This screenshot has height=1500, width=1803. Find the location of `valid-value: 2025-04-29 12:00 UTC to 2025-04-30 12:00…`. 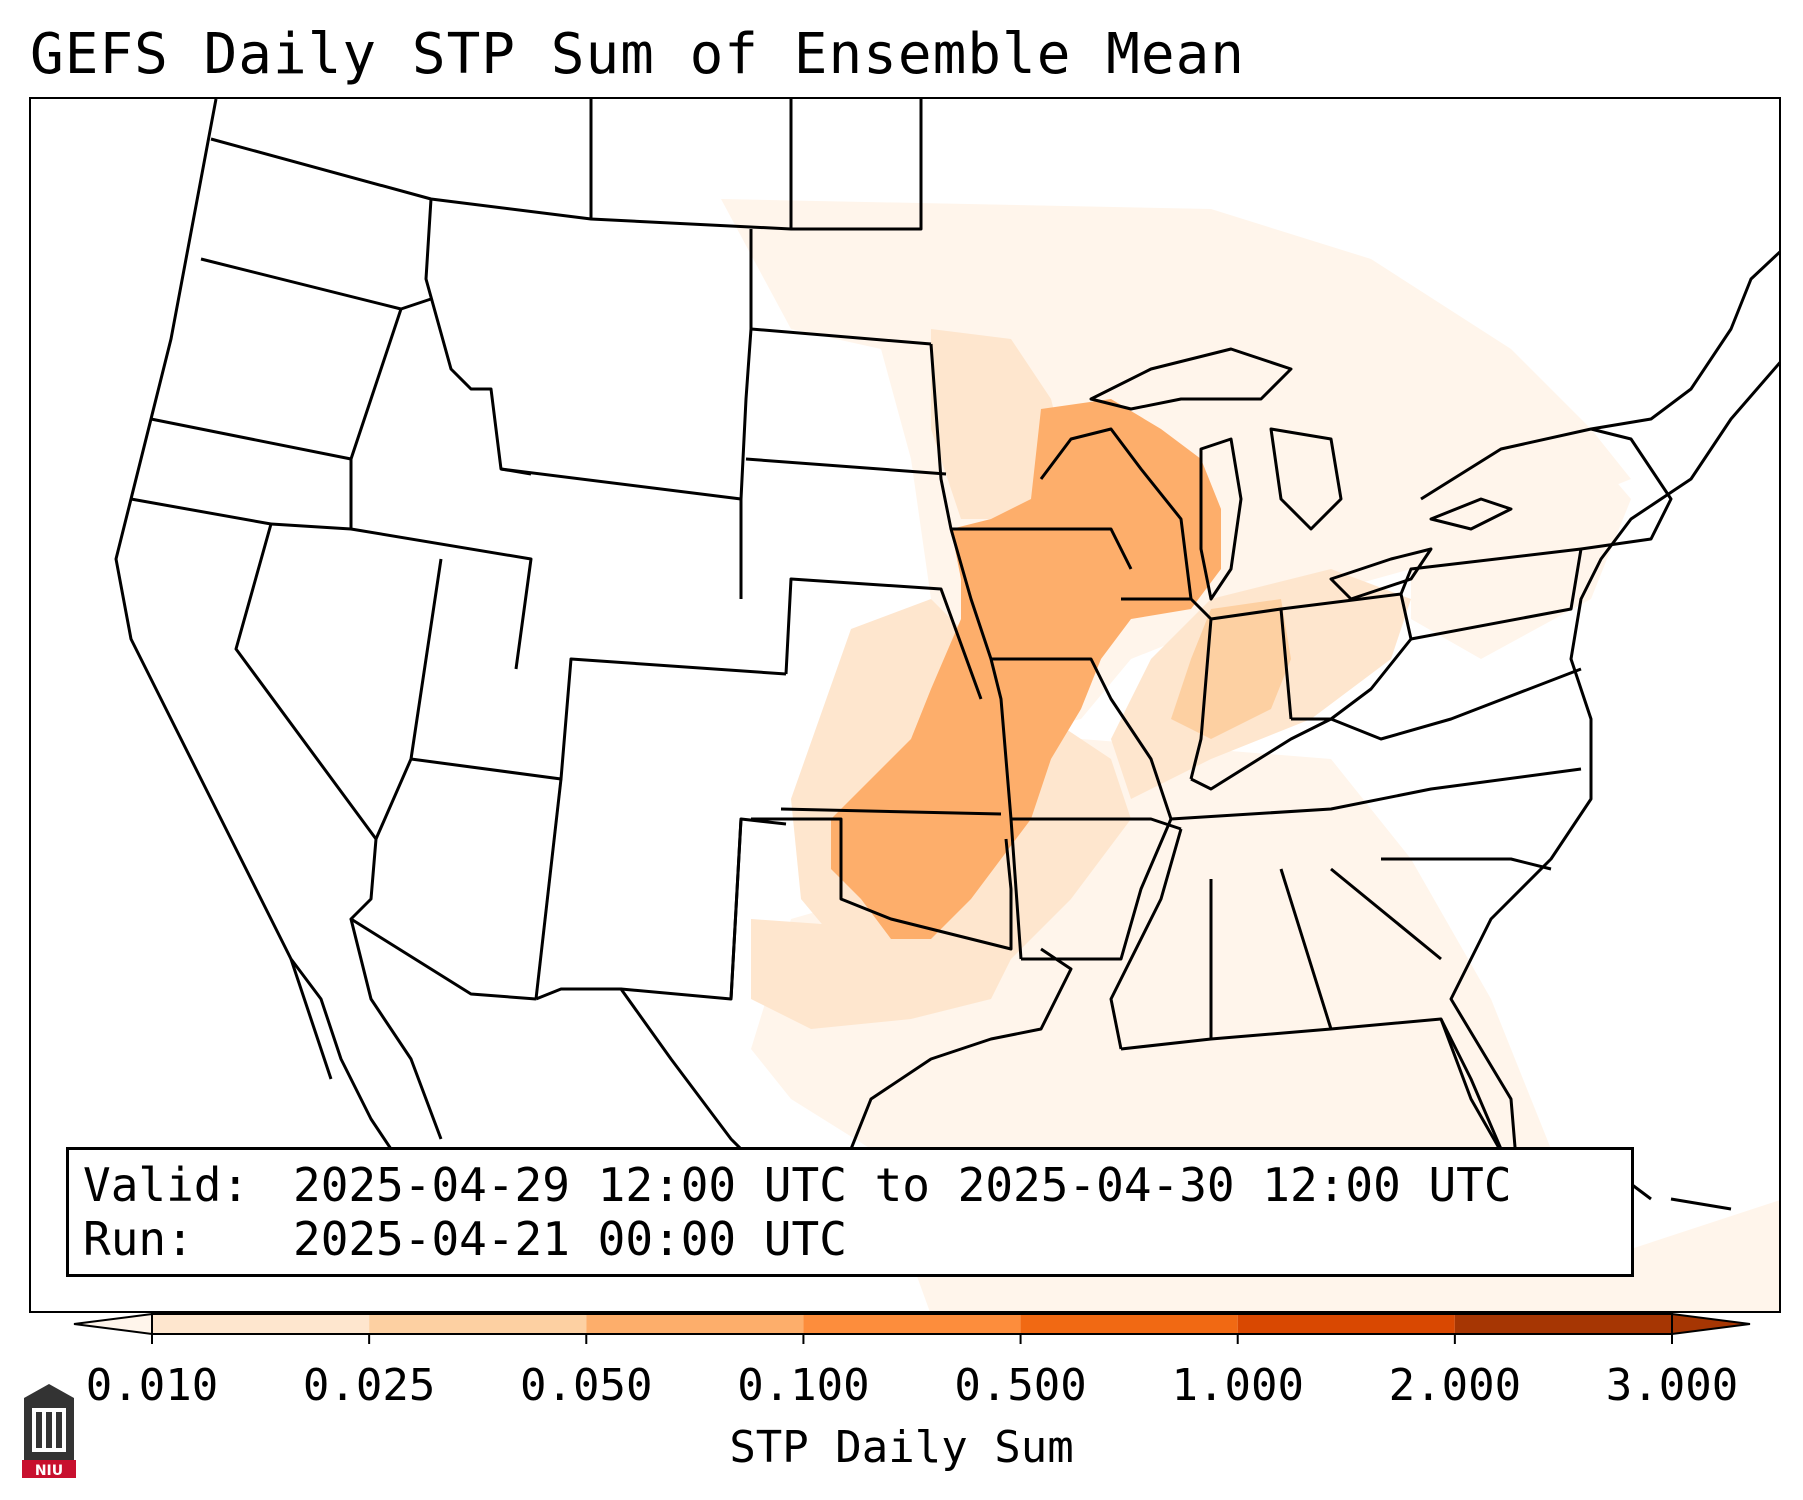

valid-value: 2025-04-29 12:00 UTC to 2025-04-30 12:00… is located at coordinates (902, 1185).